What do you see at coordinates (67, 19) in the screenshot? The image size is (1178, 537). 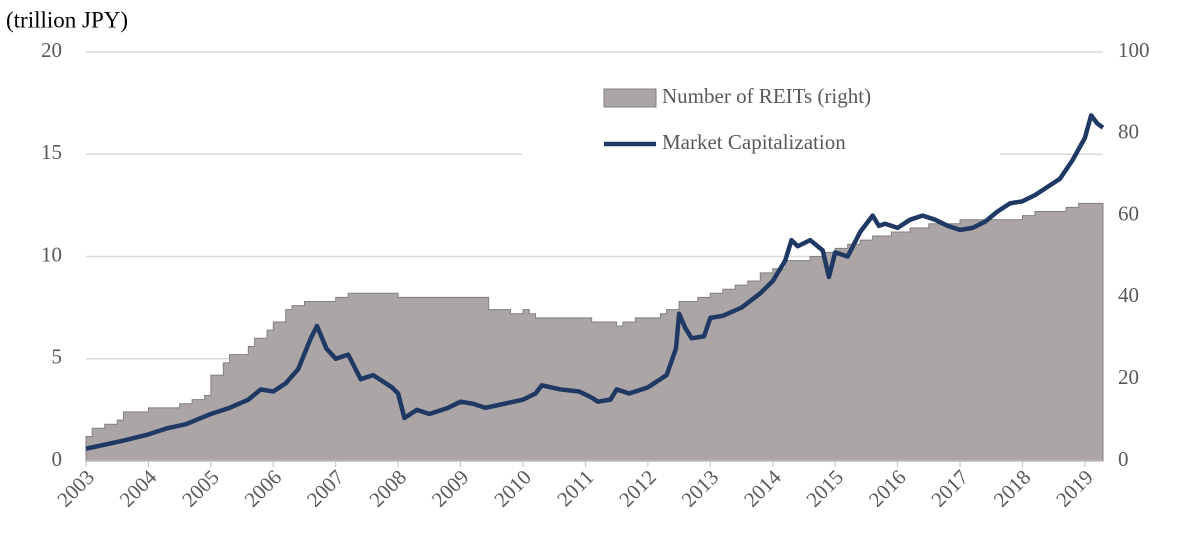 I see `y-axis-title: (trillion JPY)` at bounding box center [67, 19].